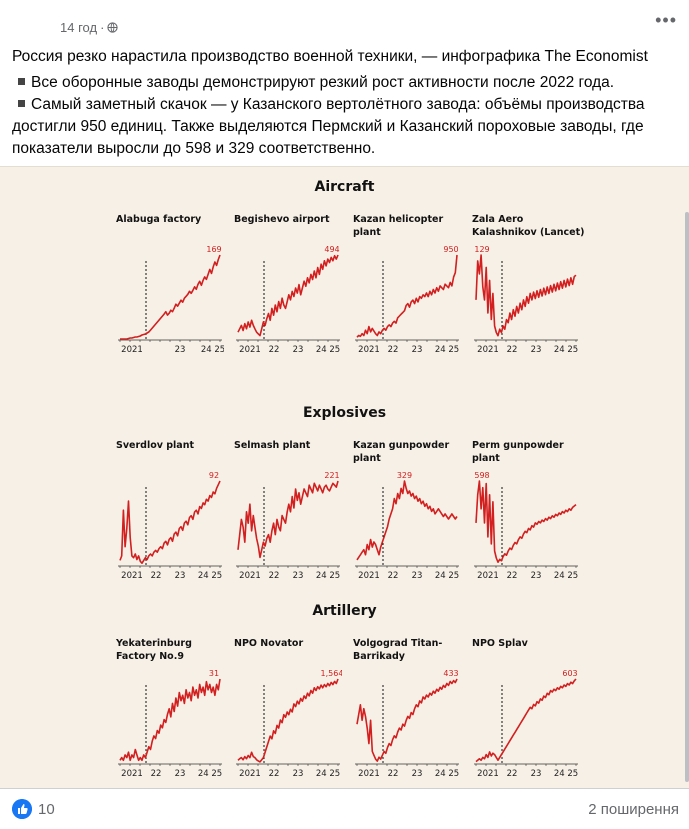  I want to click on peak-value-label: 221, so click(331, 475).